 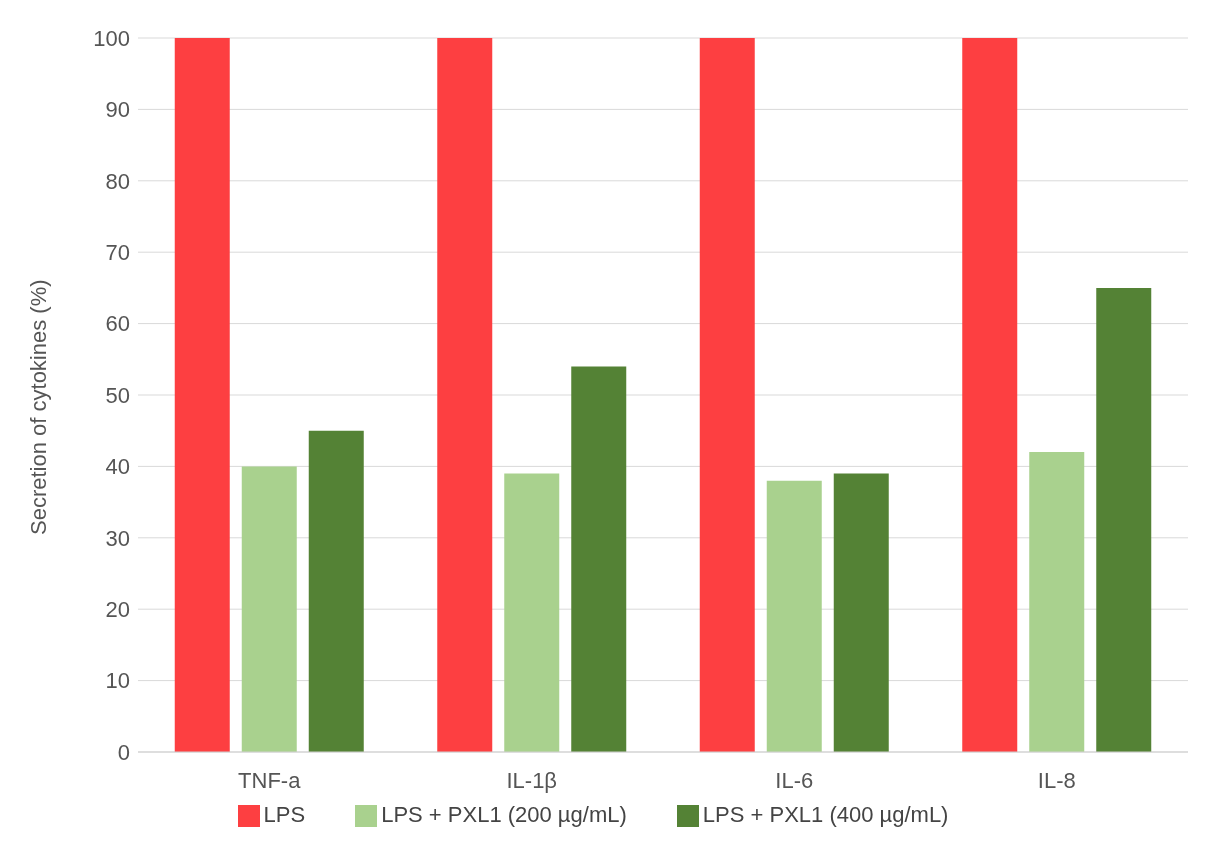 What do you see at coordinates (794, 780) in the screenshot?
I see `x-tick-label: IL-6` at bounding box center [794, 780].